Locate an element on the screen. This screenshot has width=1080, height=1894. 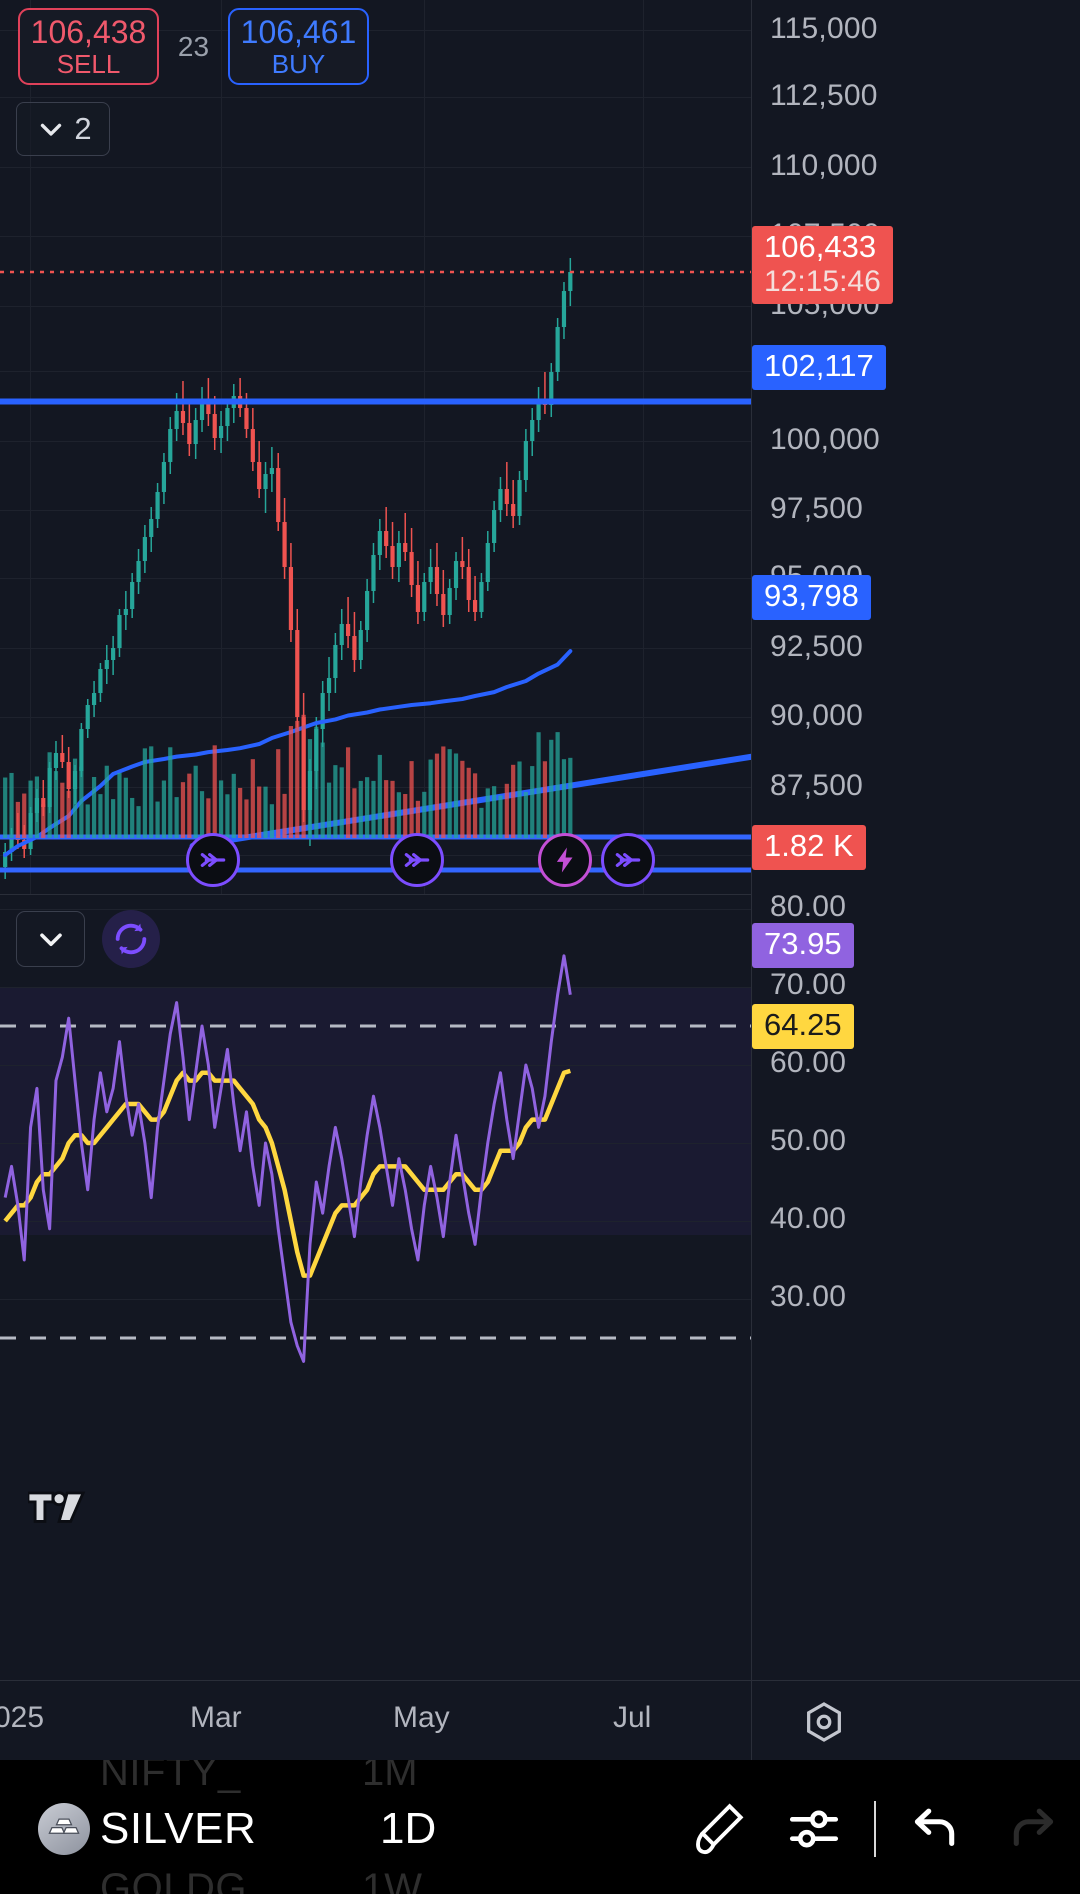
quantity-value: 2 is located at coordinates (83, 128).